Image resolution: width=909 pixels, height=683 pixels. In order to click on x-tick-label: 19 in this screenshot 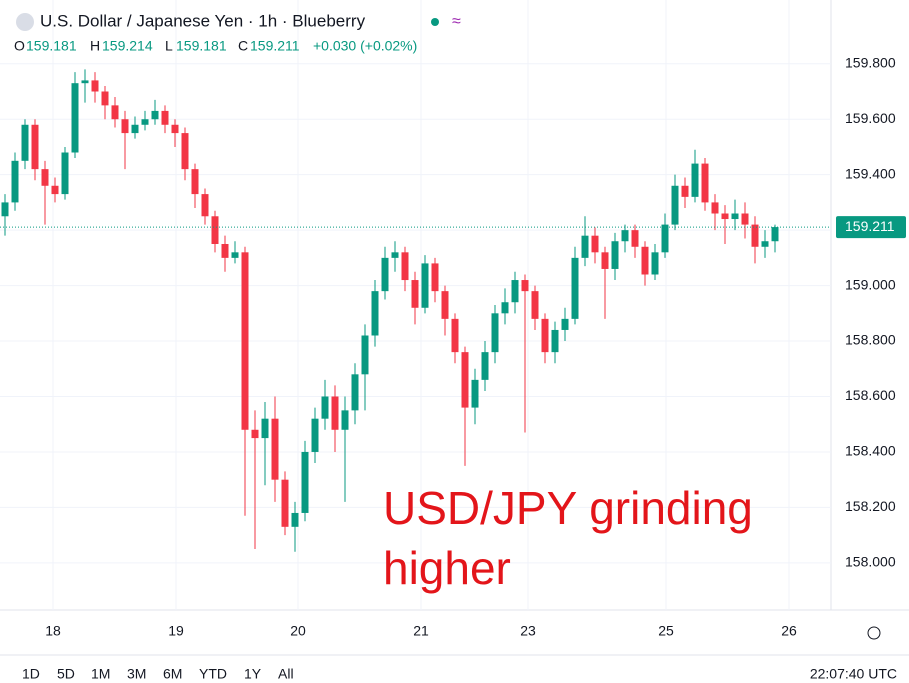, I will do `click(176, 631)`.